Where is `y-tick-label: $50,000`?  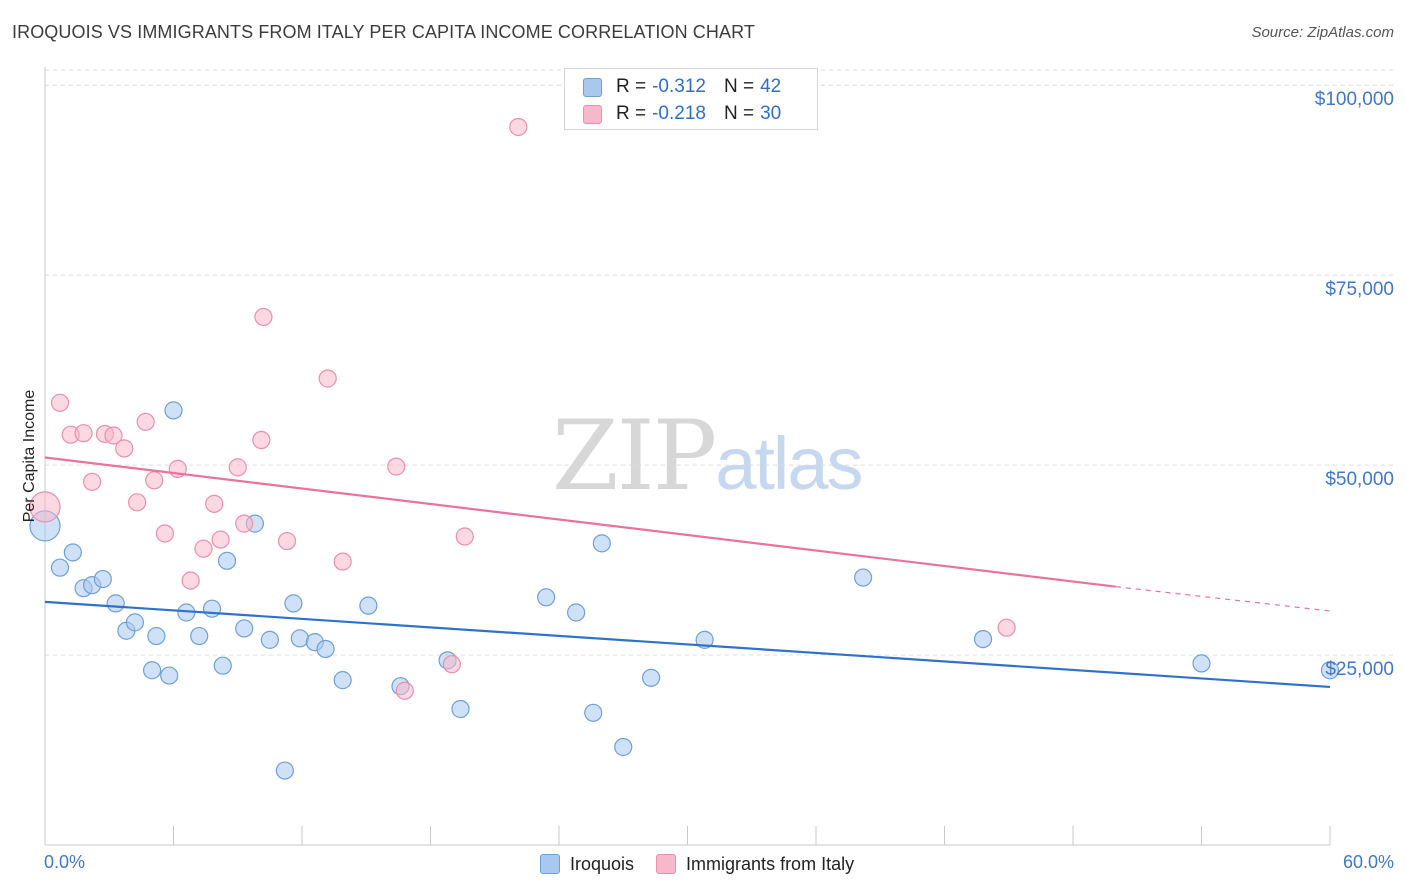
y-tick-label: $50,000 is located at coordinates (1359, 480).